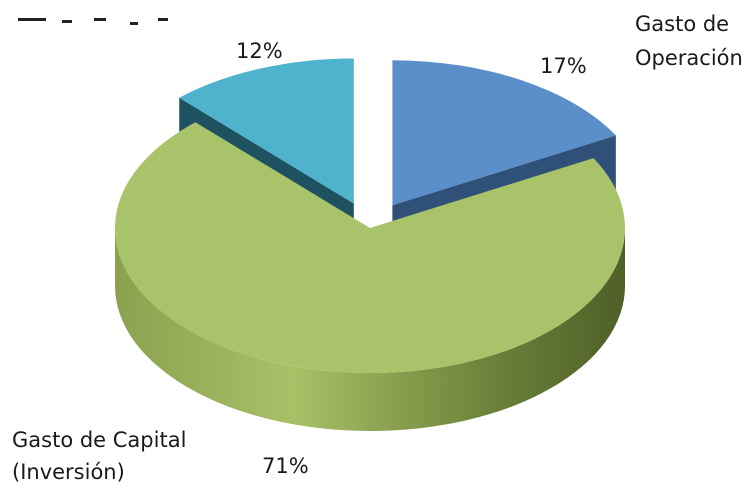  I want to click on slice-name-label-capital-line1: Gasto de Capital, so click(99, 440).